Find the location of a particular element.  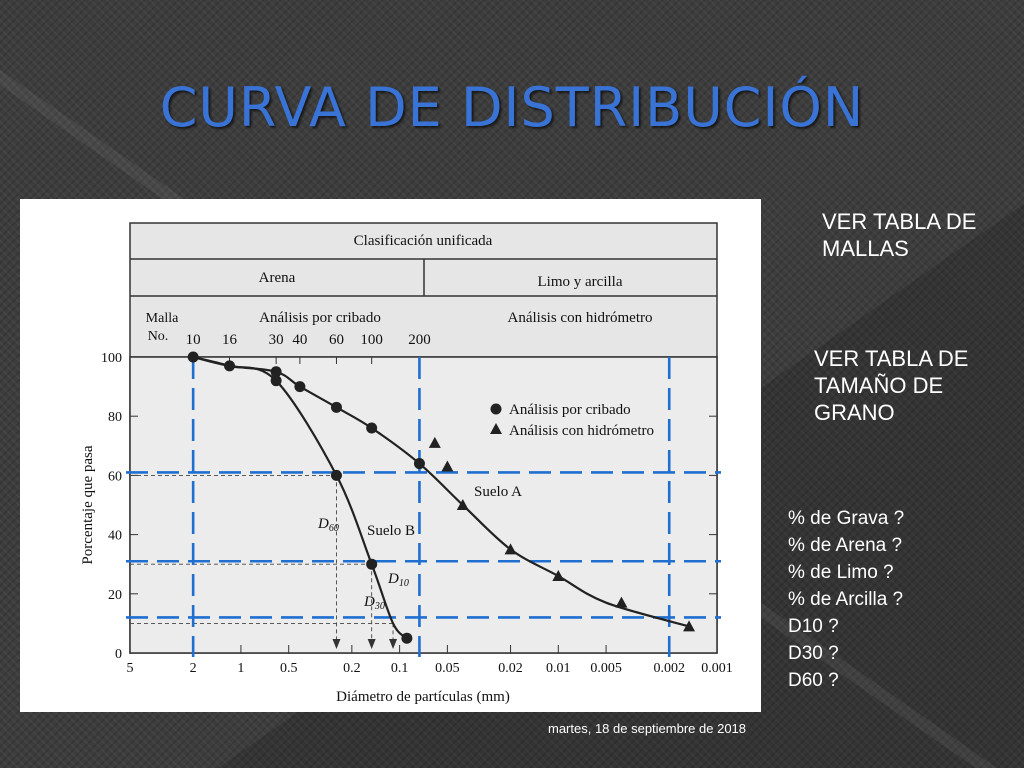

y-tick-label-0: 0 is located at coordinates (118, 654).